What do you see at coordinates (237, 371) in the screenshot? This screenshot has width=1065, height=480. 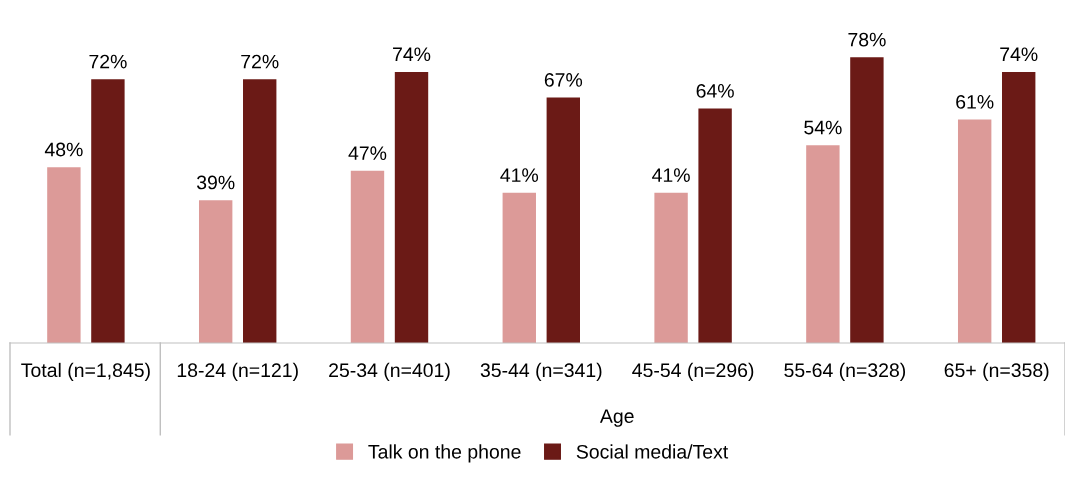 I see `x-tick-label: 18-24 (n=121)` at bounding box center [237, 371].